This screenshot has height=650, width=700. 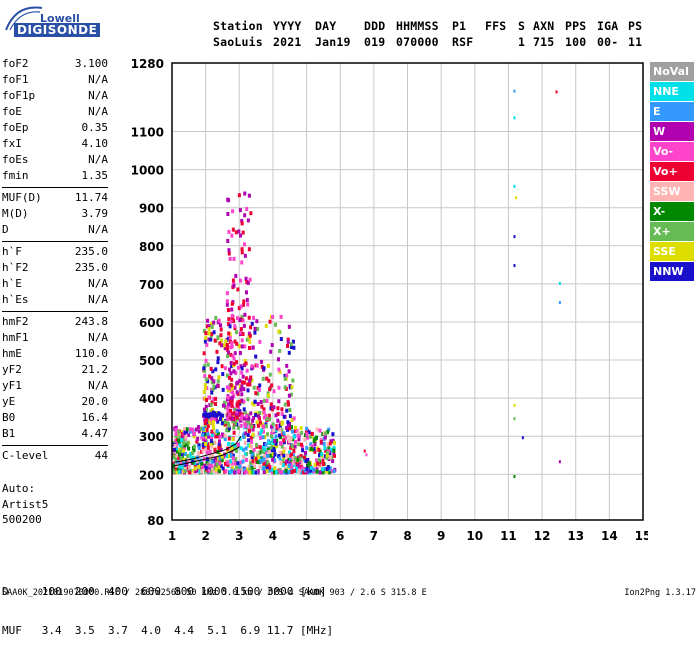 What do you see at coordinates (287, 26) in the screenshot?
I see `header-yyyy: YYYY` at bounding box center [287, 26].